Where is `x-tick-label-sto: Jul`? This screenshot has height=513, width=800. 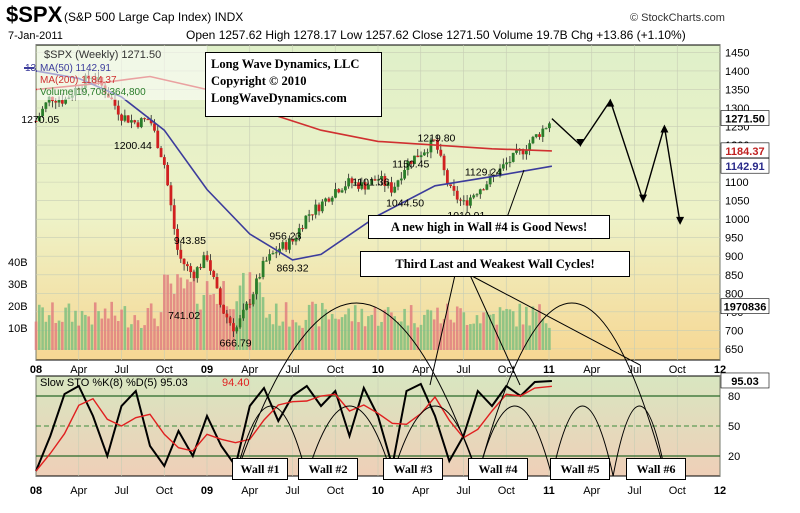 x-tick-label-sto: Jul is located at coordinates (463, 491).